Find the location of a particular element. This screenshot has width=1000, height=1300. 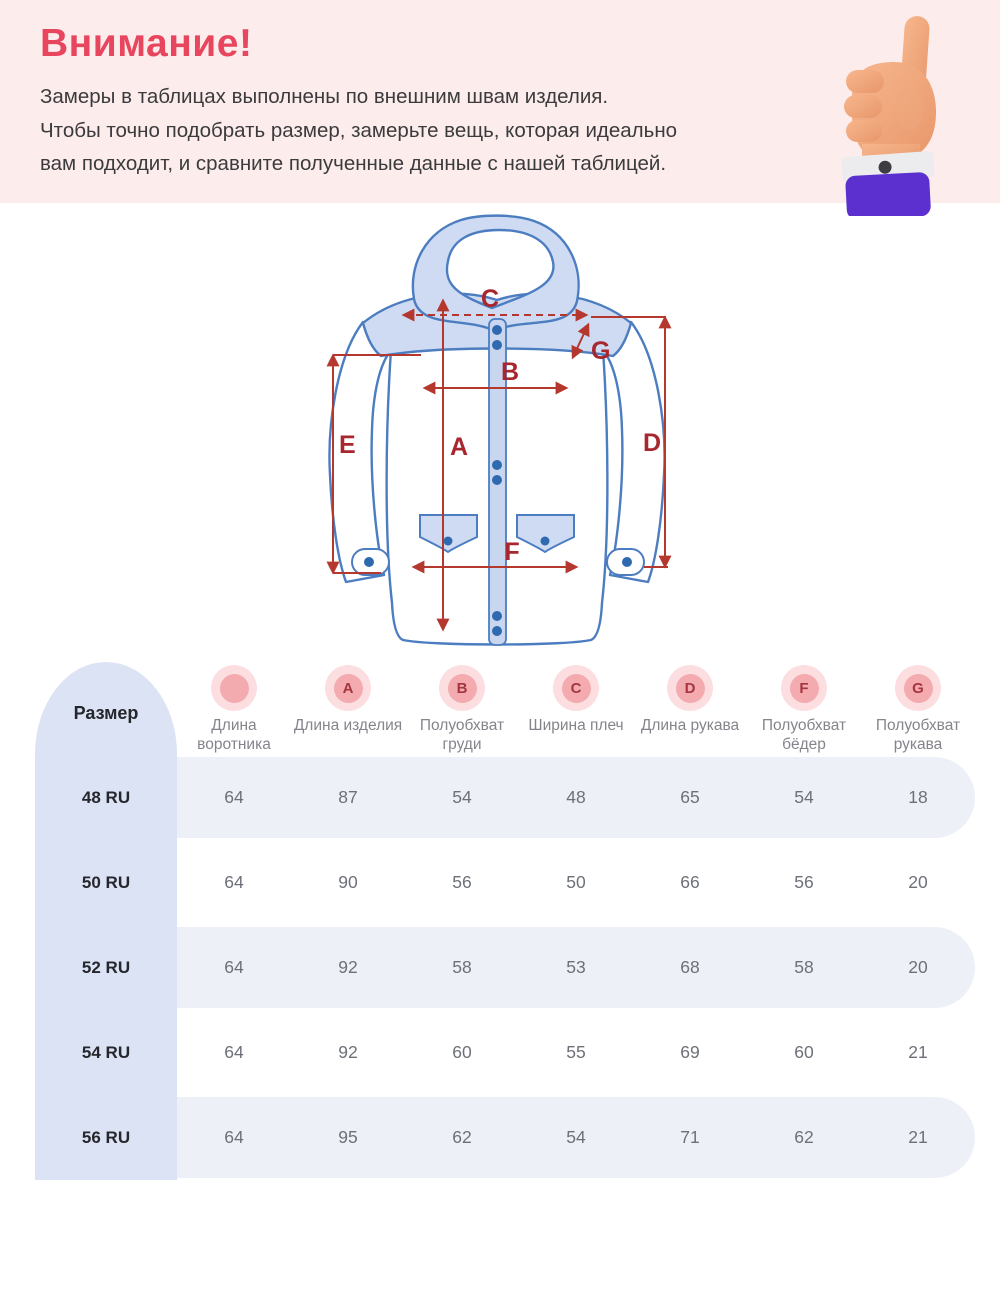

size-value-cell: 66 is located at coordinates (690, 882).